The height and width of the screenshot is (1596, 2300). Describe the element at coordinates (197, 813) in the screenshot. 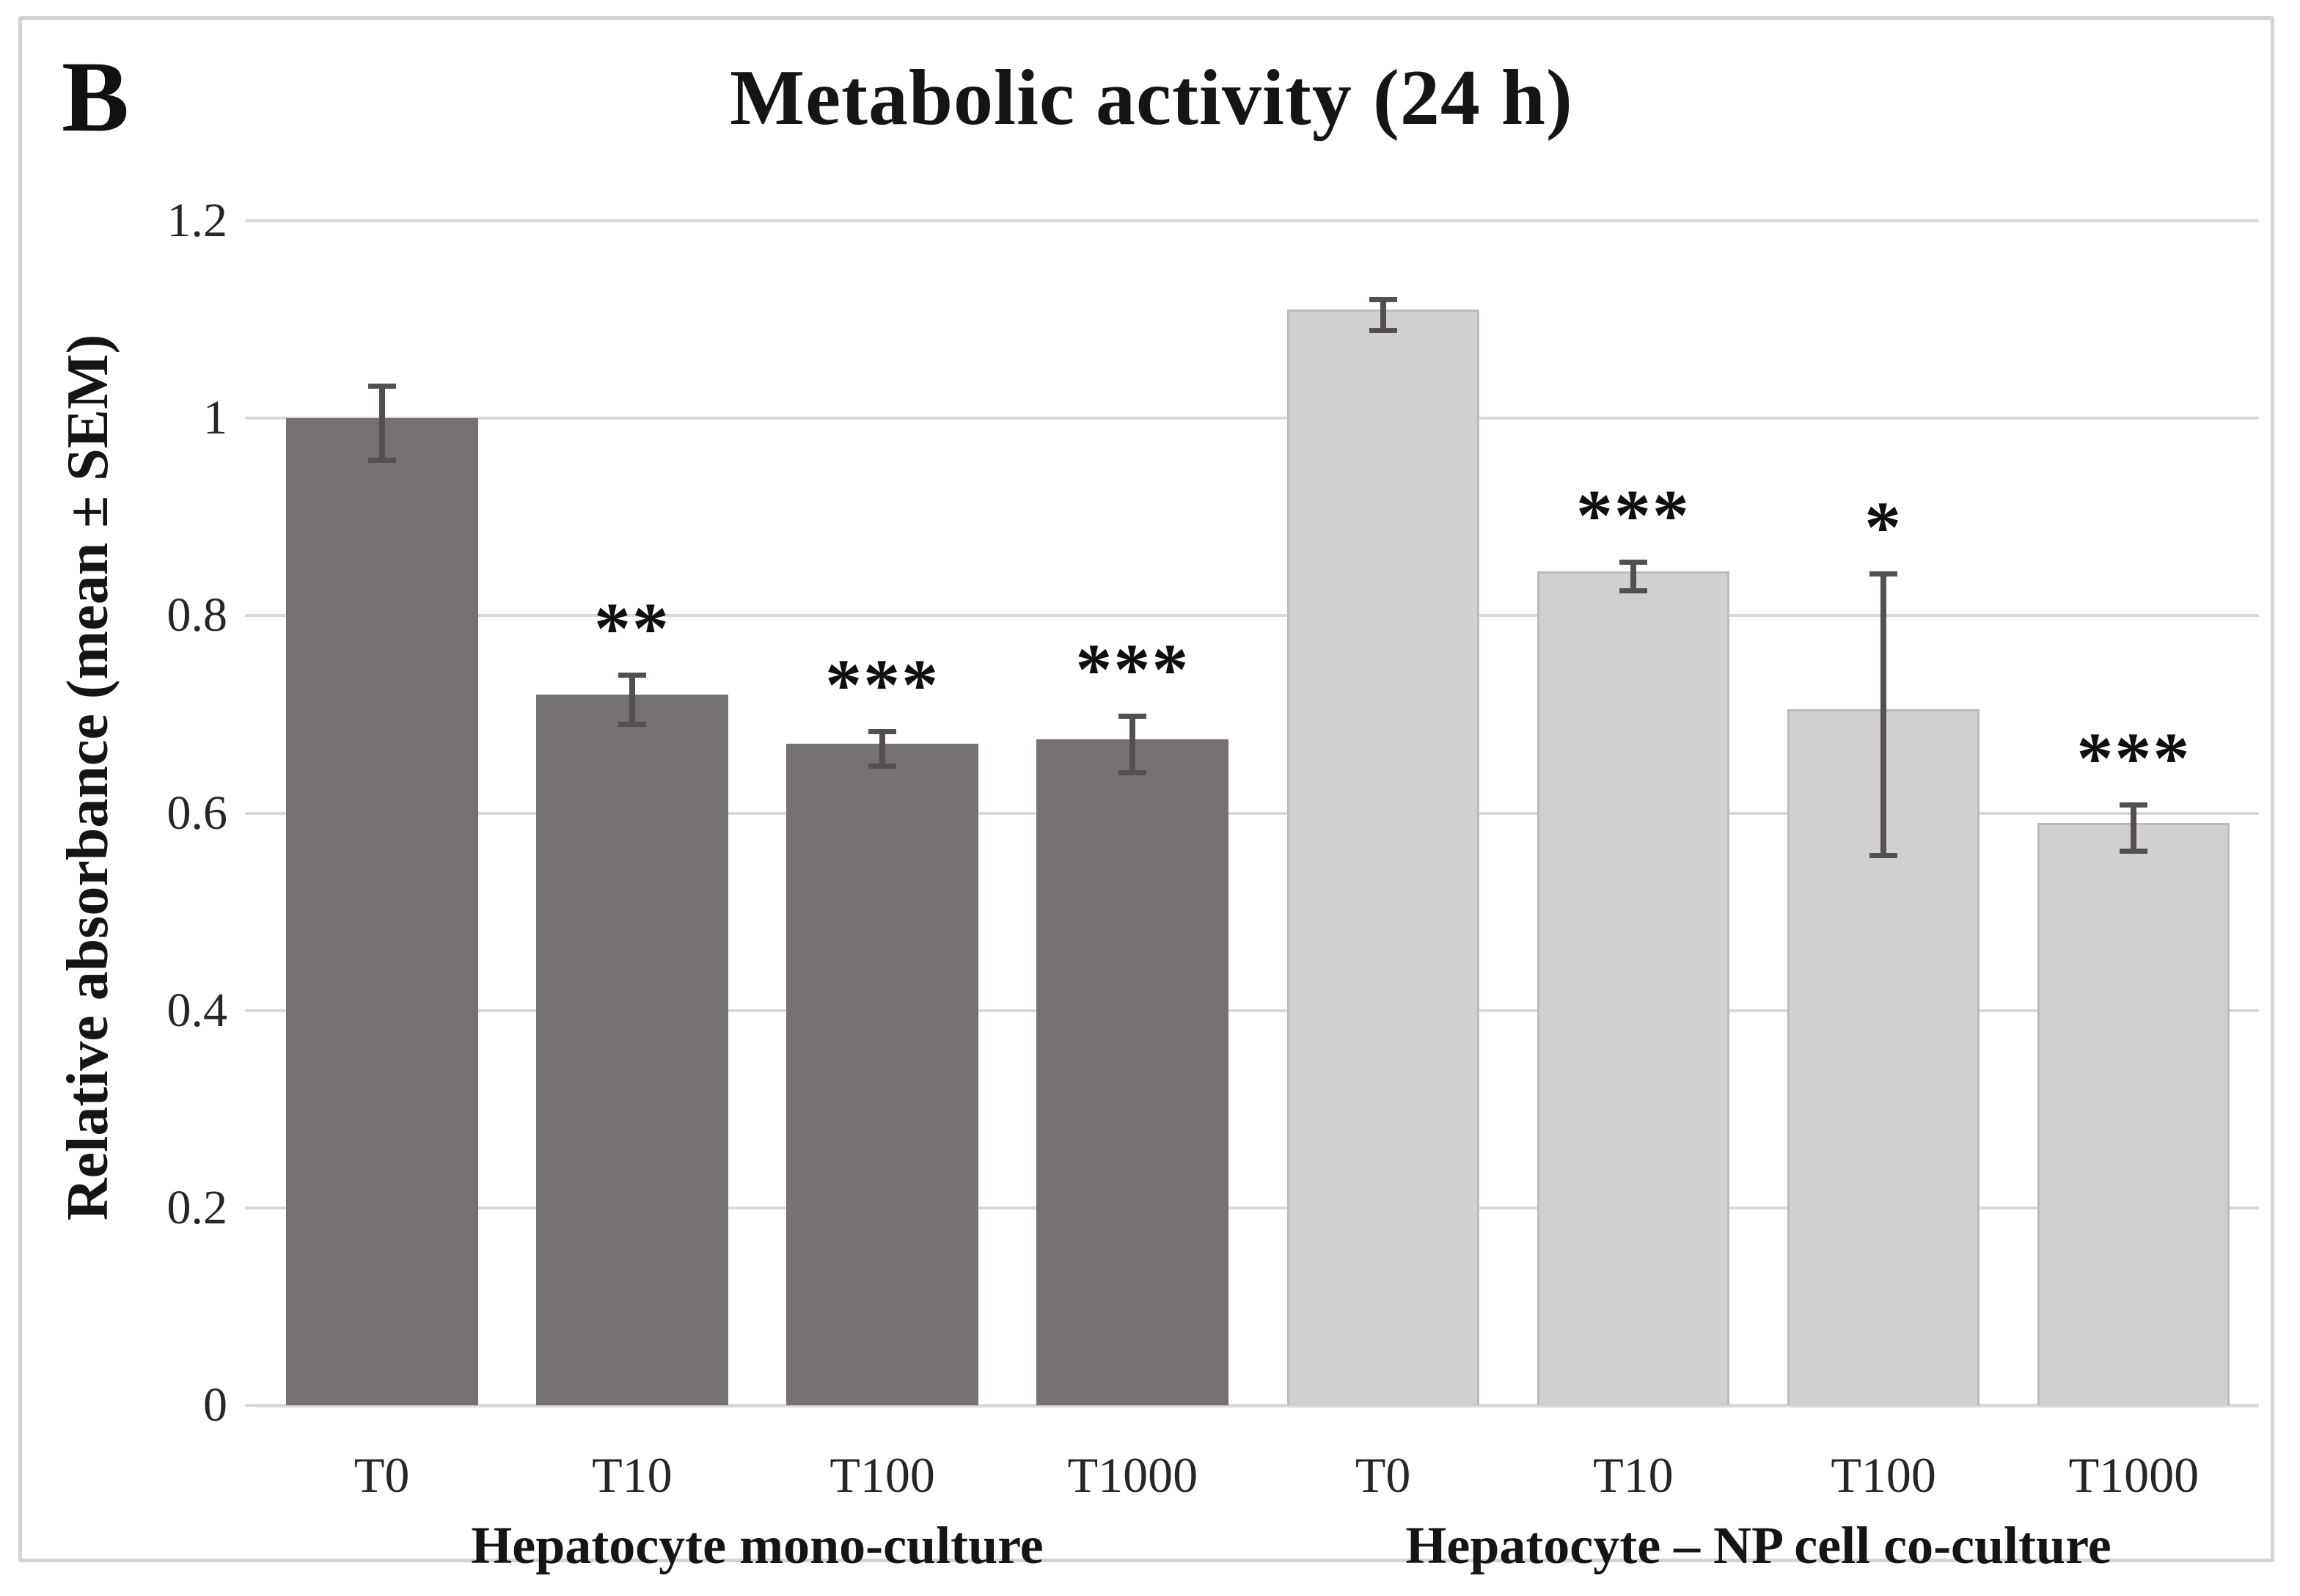

I see `y-tick-label: 0.6` at that location.